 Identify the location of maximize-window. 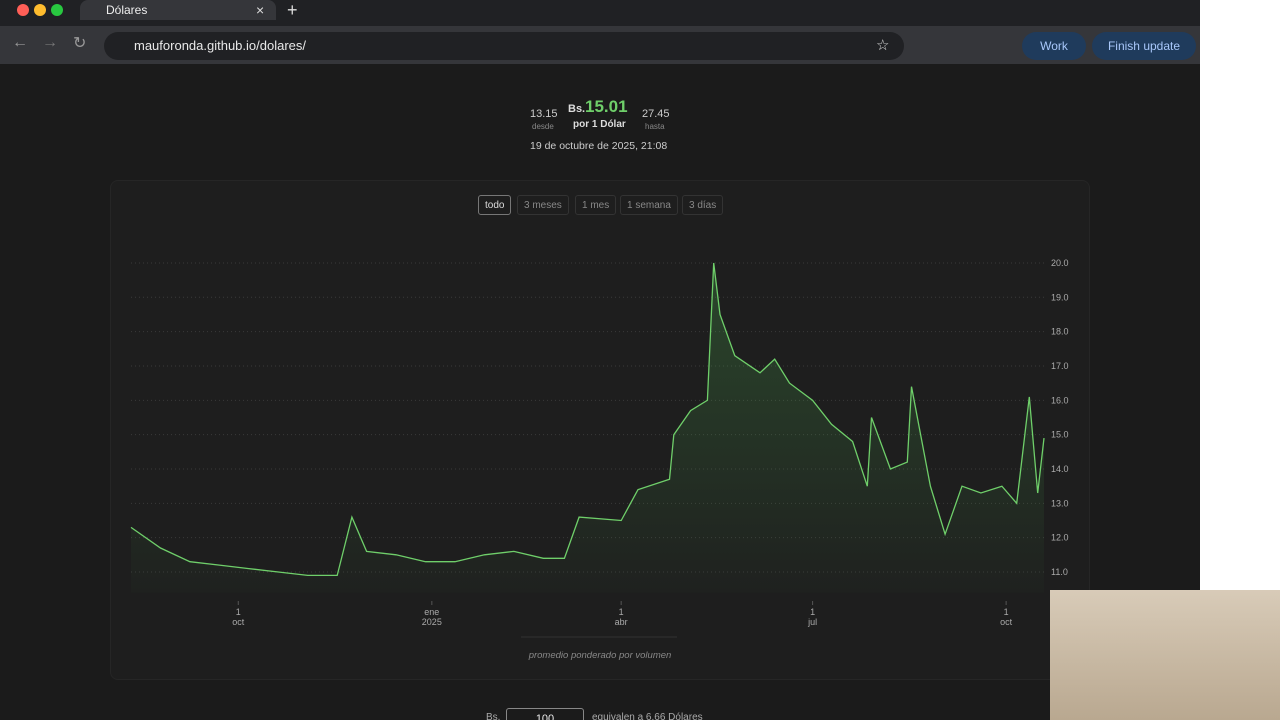
(57, 10).